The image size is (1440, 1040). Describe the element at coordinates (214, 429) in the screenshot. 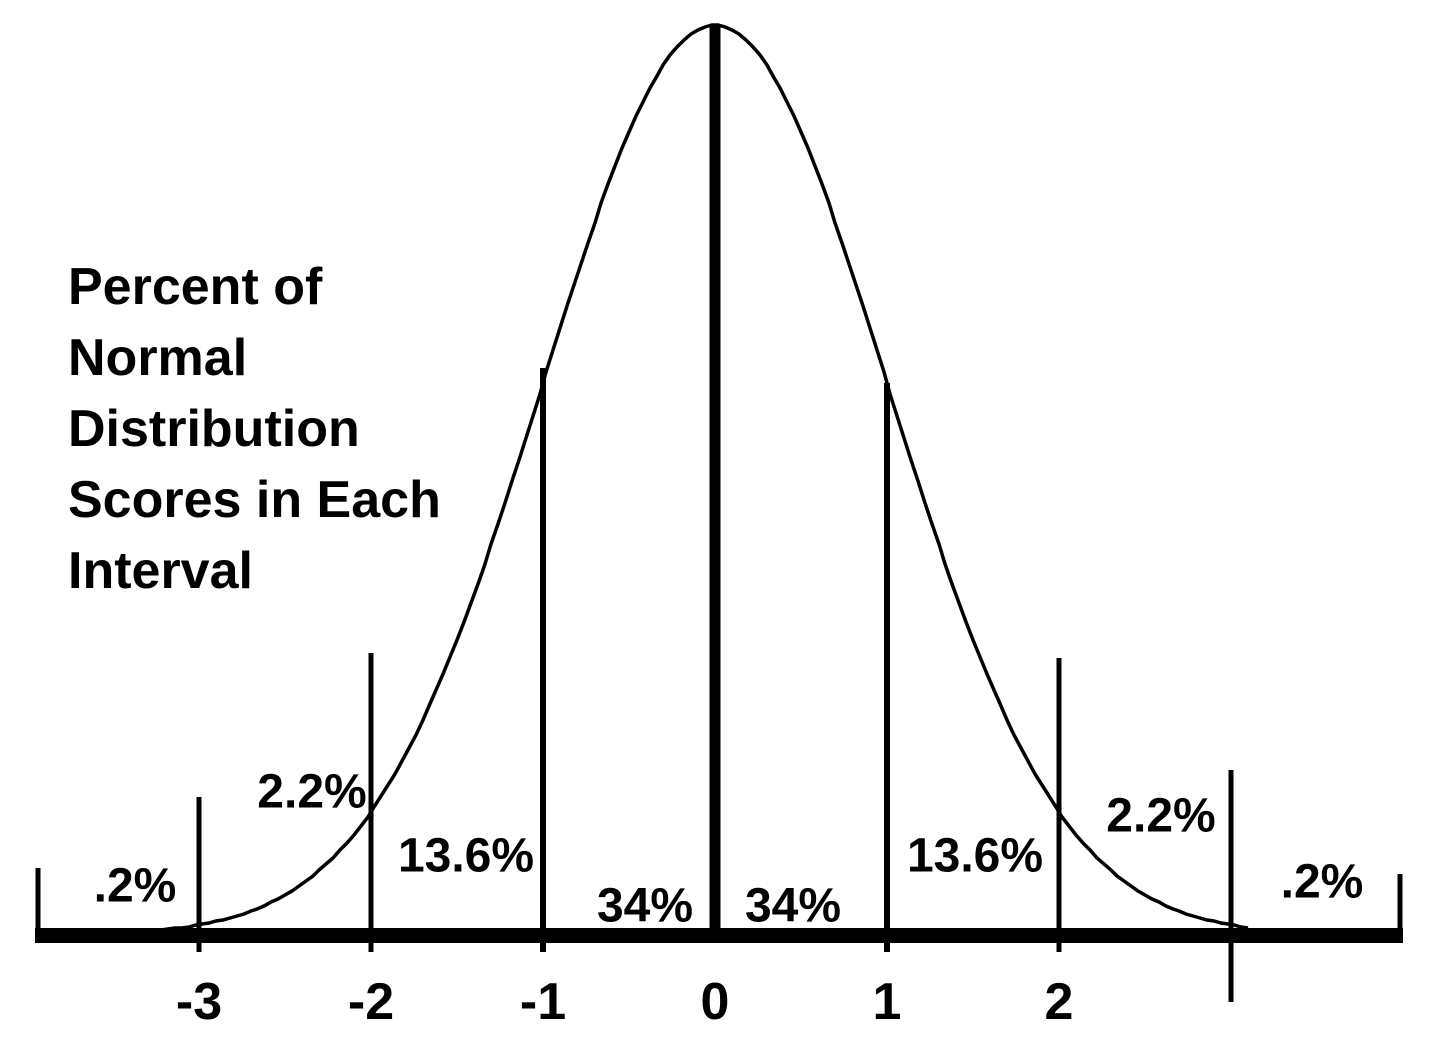

I see `chart-title-line: Distribution` at that location.